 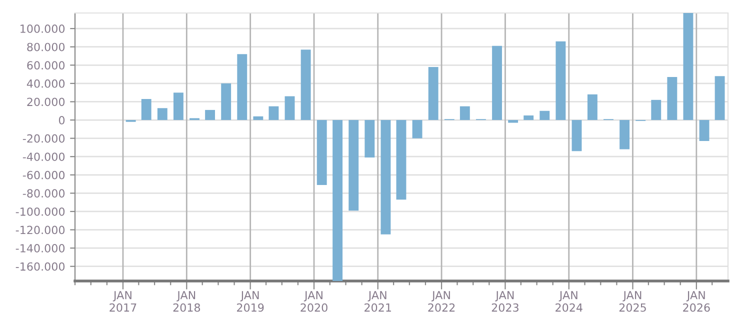 What do you see at coordinates (632, 301) in the screenshot?
I see `x-tick-label: JAN 2025` at bounding box center [632, 301].